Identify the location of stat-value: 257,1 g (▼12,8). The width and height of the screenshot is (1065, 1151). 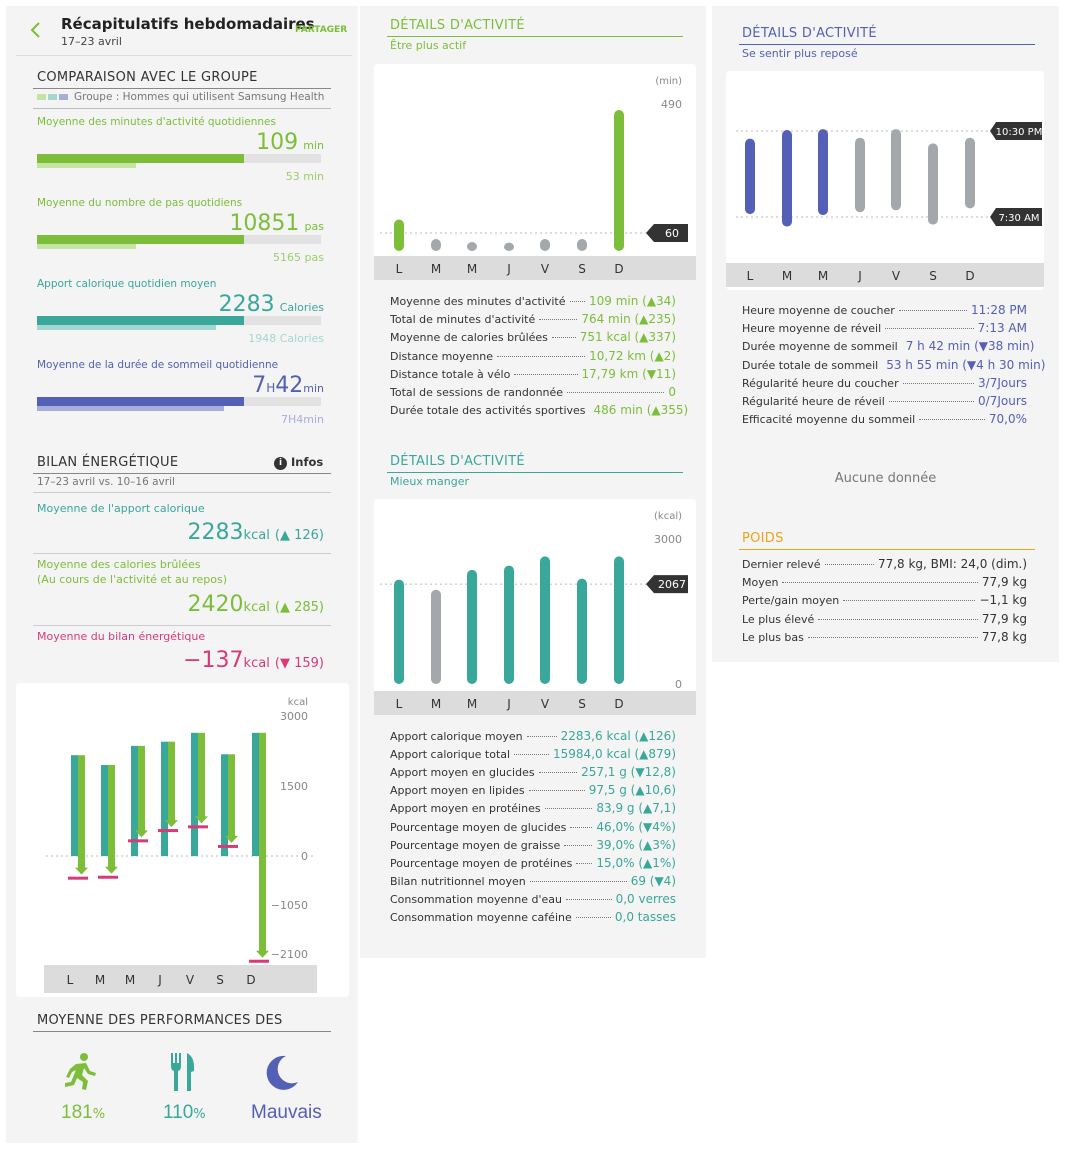
(628, 772).